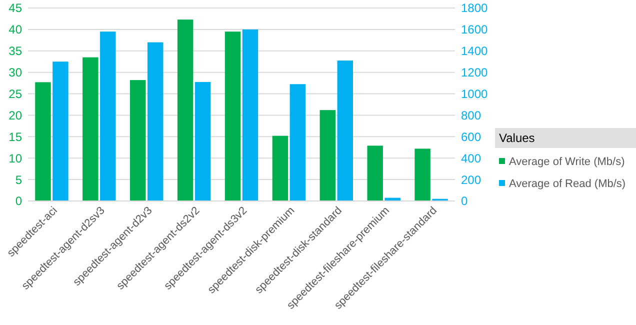 The image size is (636, 325). Describe the element at coordinates (15, 93) in the screenshot. I see `y-tick-label: 25` at that location.